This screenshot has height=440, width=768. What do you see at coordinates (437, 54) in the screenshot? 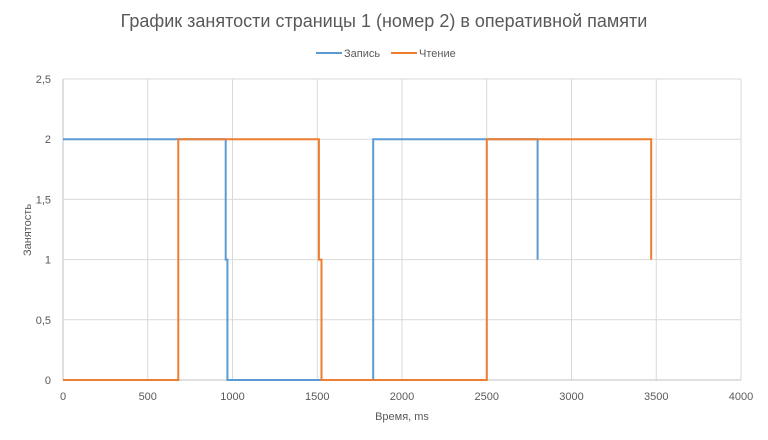
I see `legend-label: Чтение` at bounding box center [437, 54].